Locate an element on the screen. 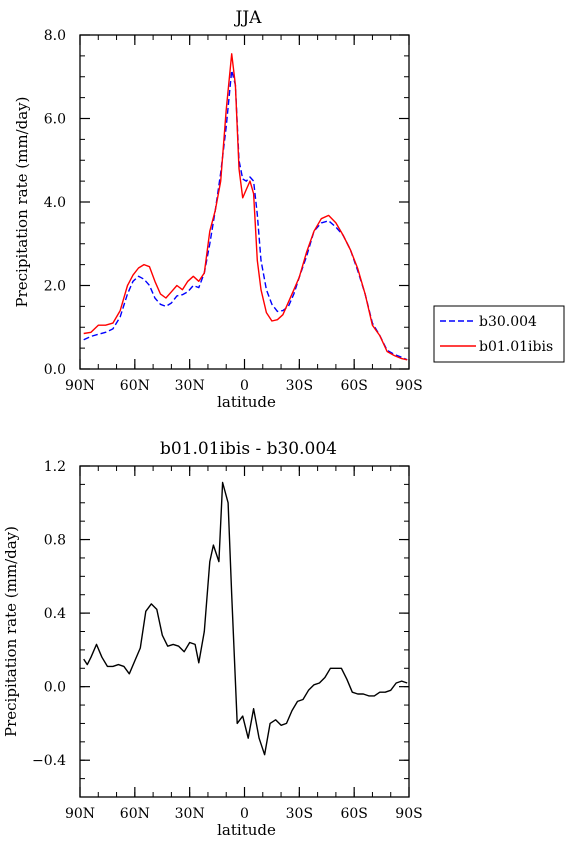 This screenshot has height=851, width=566. chart-title-1: JJA is located at coordinates (248, 18).